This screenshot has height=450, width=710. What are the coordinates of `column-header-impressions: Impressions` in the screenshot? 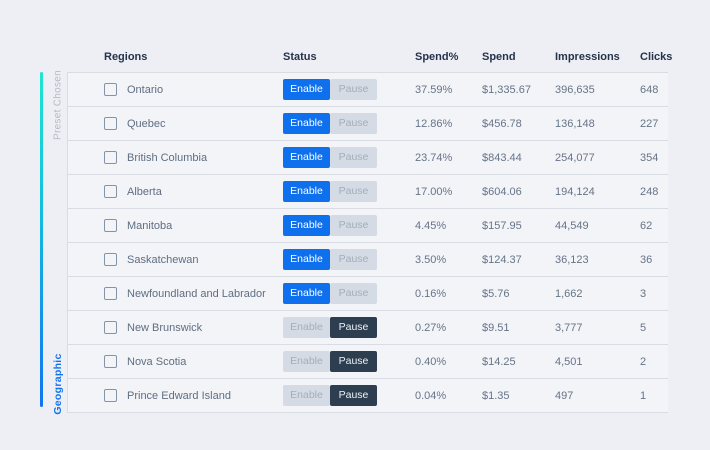 It's located at (587, 57).